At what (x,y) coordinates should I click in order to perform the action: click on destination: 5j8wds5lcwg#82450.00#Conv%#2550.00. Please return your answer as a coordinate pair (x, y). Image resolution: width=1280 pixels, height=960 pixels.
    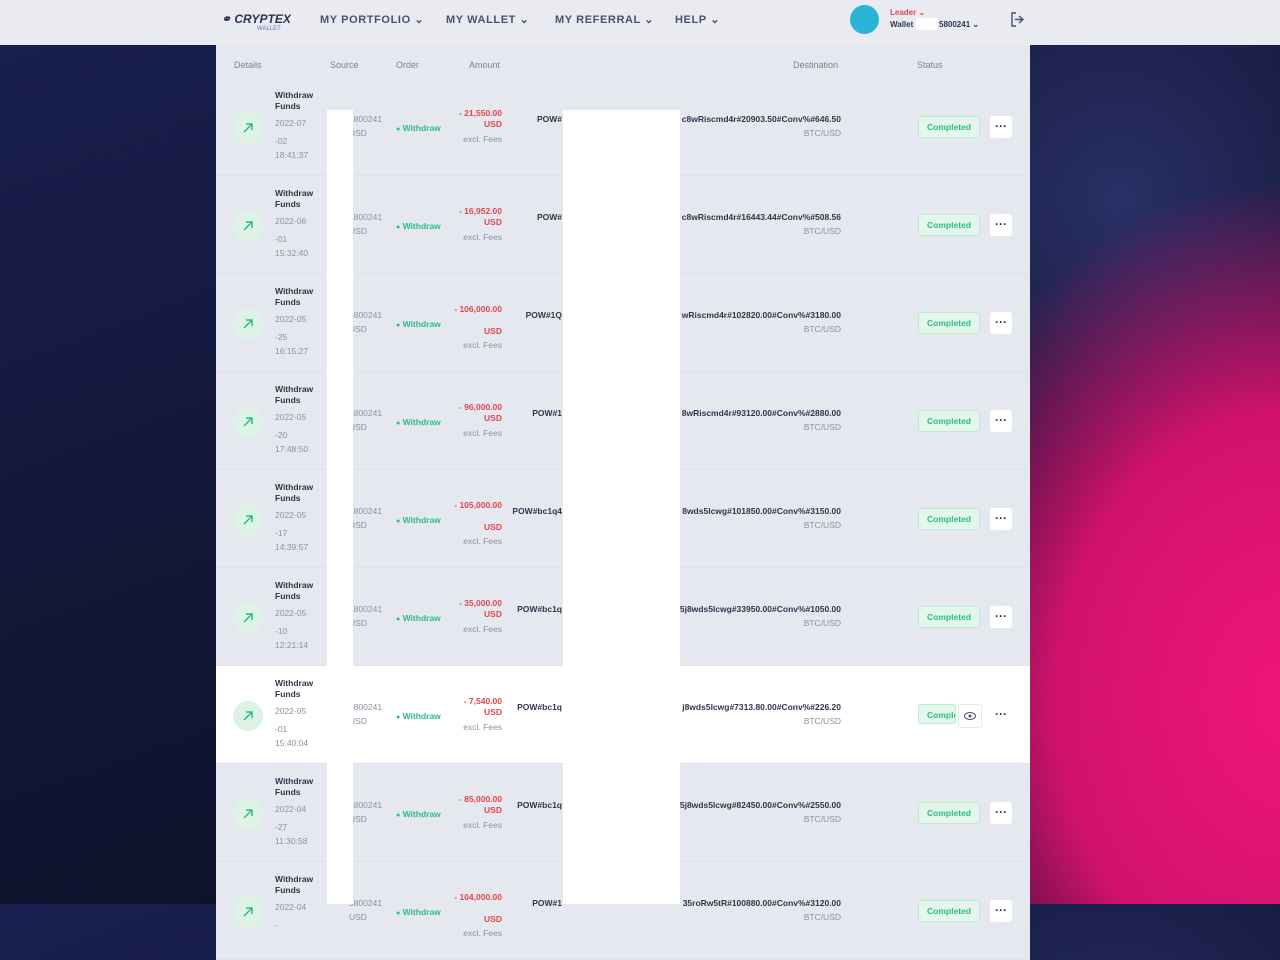
    Looking at the image, I should click on (760, 805).